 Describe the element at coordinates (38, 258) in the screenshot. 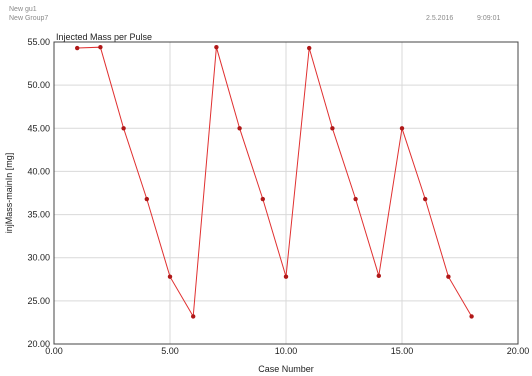

I see `y-tick-label: 30.00` at that location.